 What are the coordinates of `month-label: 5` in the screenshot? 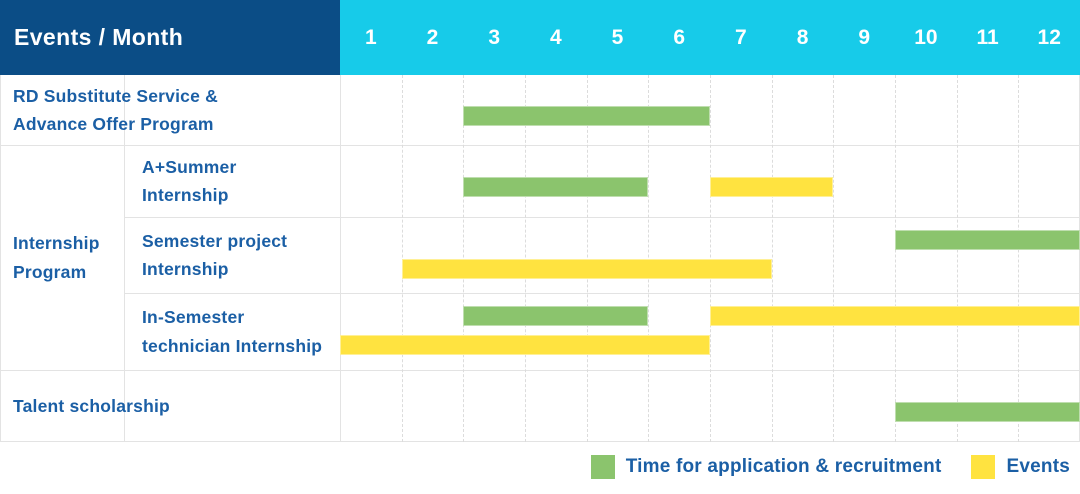 It's located at (617, 37).